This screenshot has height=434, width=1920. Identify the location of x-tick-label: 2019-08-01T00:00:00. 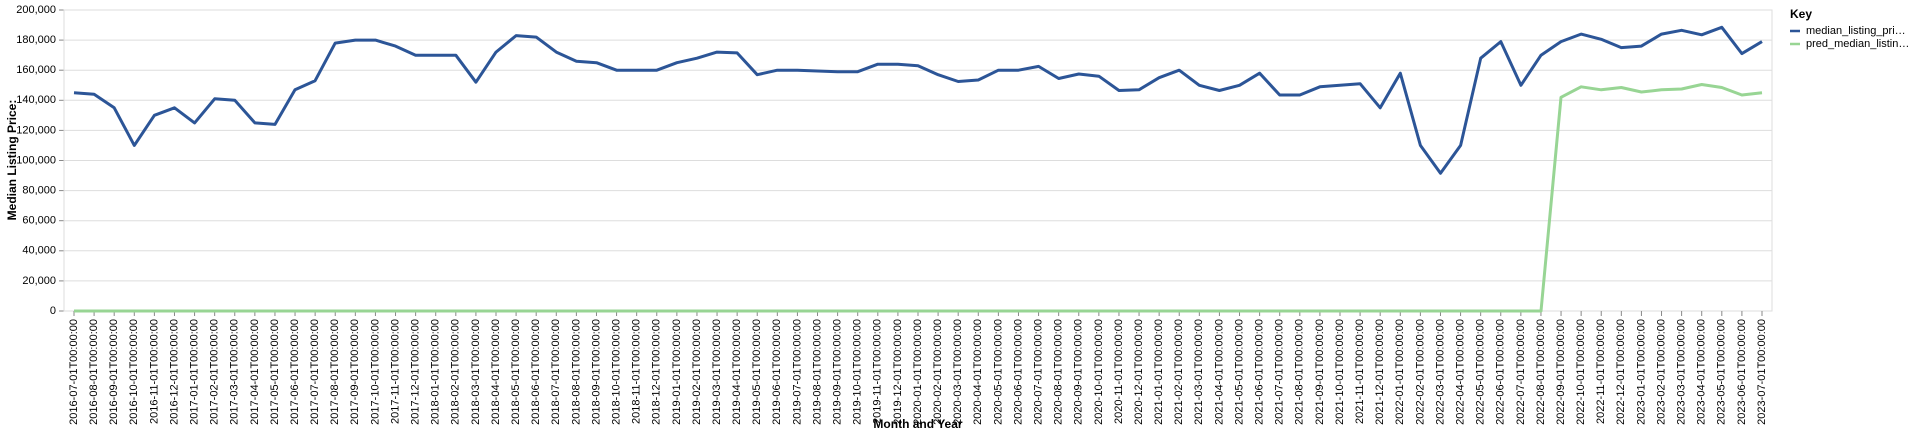
(817, 372).